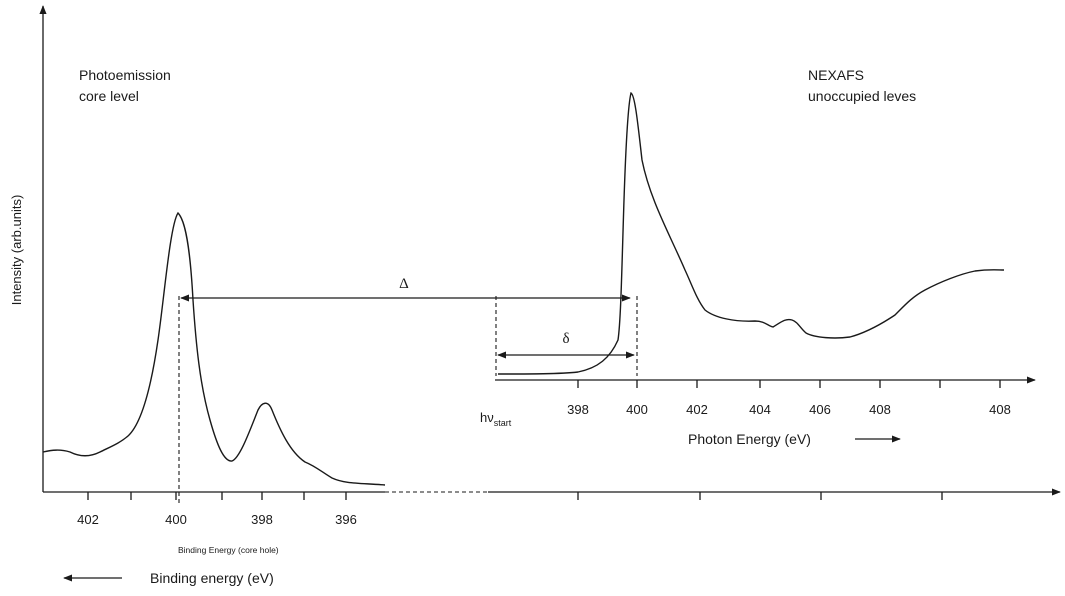  Describe the element at coordinates (578, 409) in the screenshot. I see `photon-tick-label: 398` at that location.